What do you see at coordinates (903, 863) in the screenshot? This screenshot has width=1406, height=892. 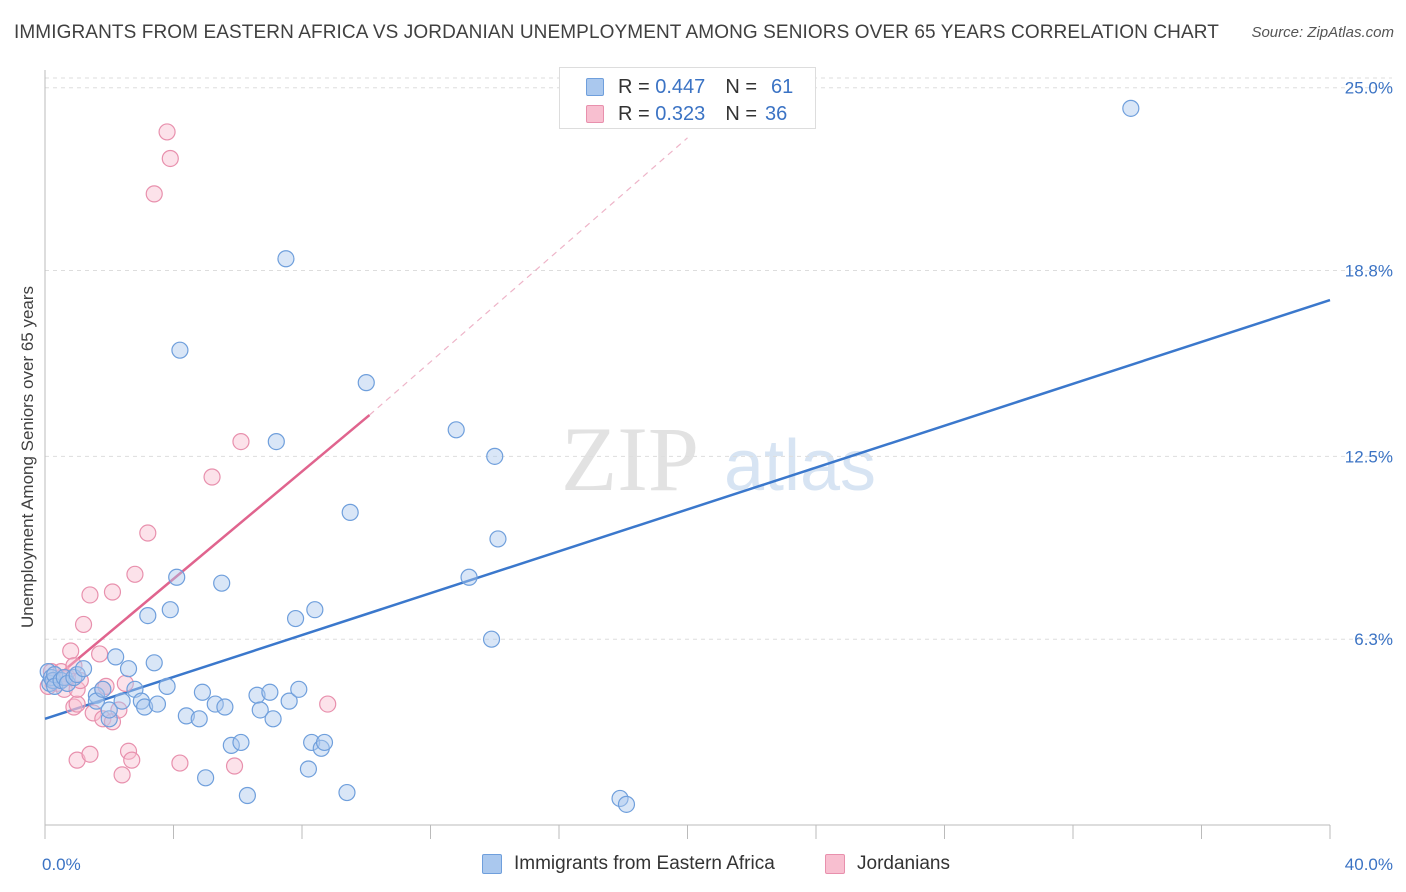 I see `bottom-legend-label: Jordanians` at bounding box center [903, 863].